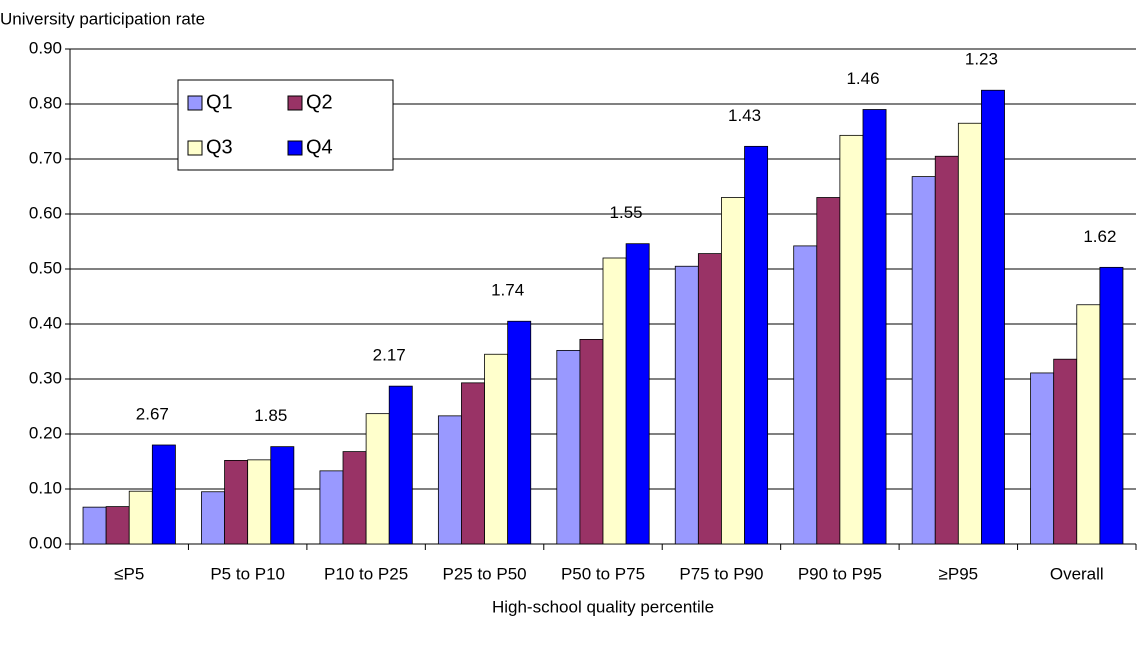  Describe the element at coordinates (129, 573) in the screenshot. I see `x-tick-label: ≤P5` at that location.